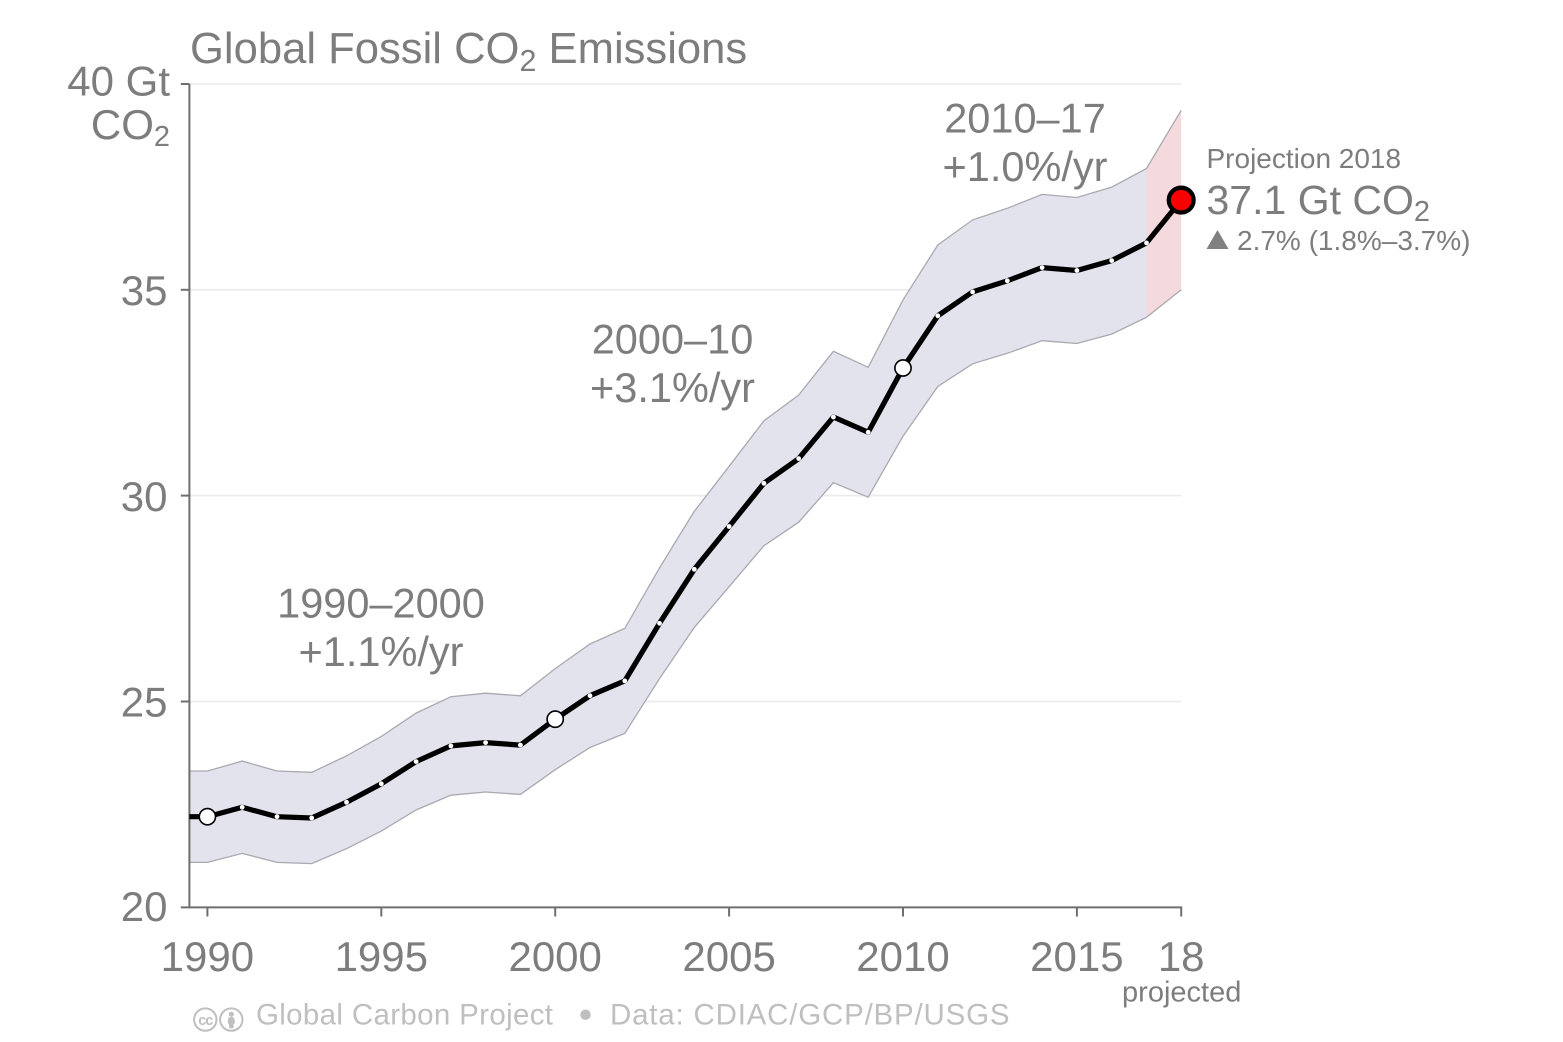  Describe the element at coordinates (144, 906) in the screenshot. I see `svg-text: 20` at that location.